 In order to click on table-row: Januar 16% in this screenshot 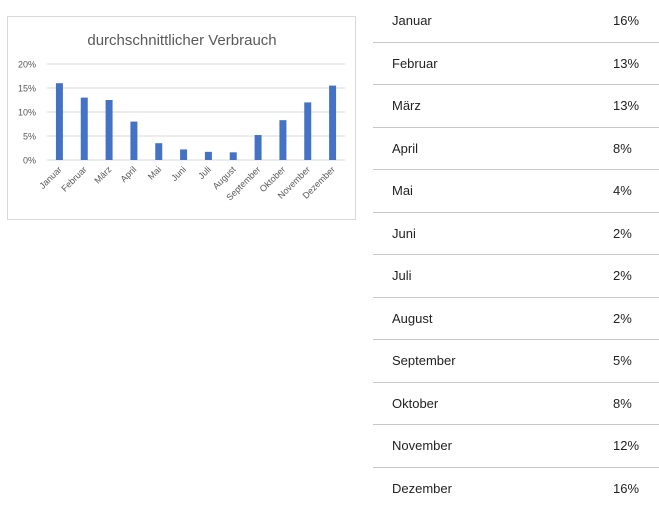, I will do `click(516, 21)`.